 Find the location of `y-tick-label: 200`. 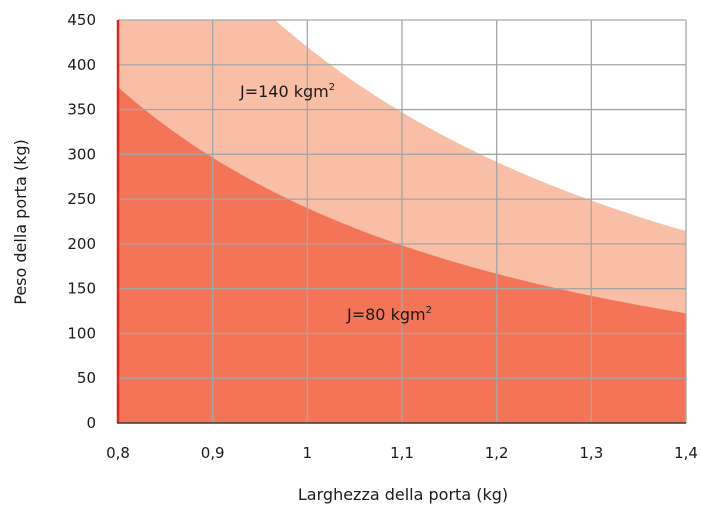

y-tick-label: 200 is located at coordinates (81, 244).